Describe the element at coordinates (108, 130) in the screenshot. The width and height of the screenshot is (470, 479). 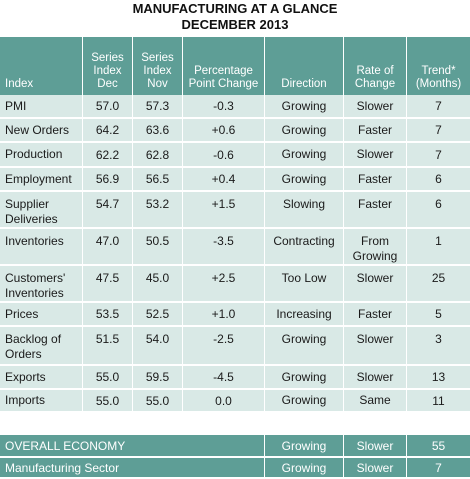
I see `series-dec-value: 64.2` at that location.